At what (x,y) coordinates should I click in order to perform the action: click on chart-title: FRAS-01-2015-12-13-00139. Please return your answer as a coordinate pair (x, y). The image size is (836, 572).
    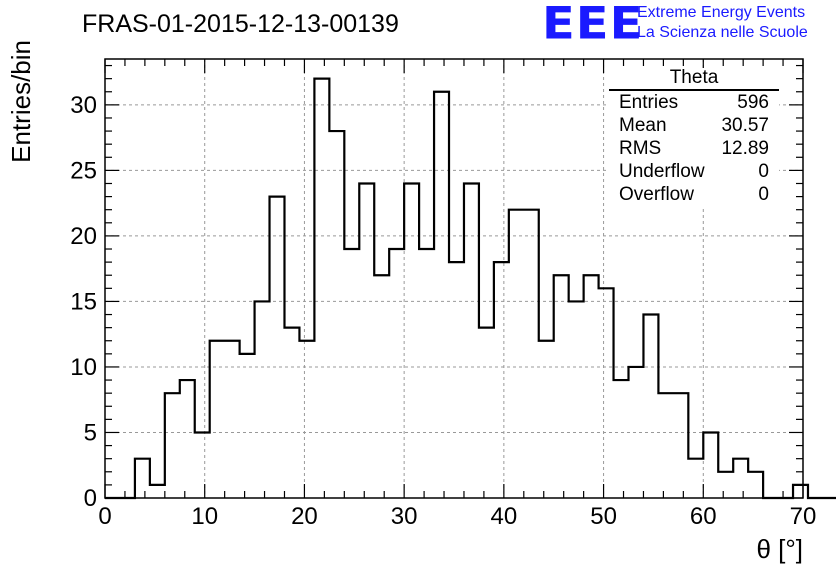
    Looking at the image, I should click on (240, 24).